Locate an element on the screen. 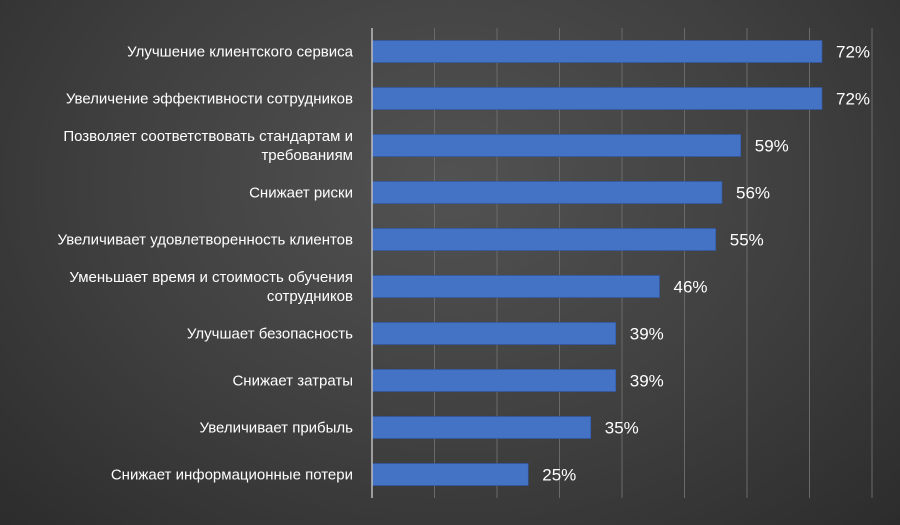 The image size is (900, 525). category-label: Снижает риски is located at coordinates (301, 193).